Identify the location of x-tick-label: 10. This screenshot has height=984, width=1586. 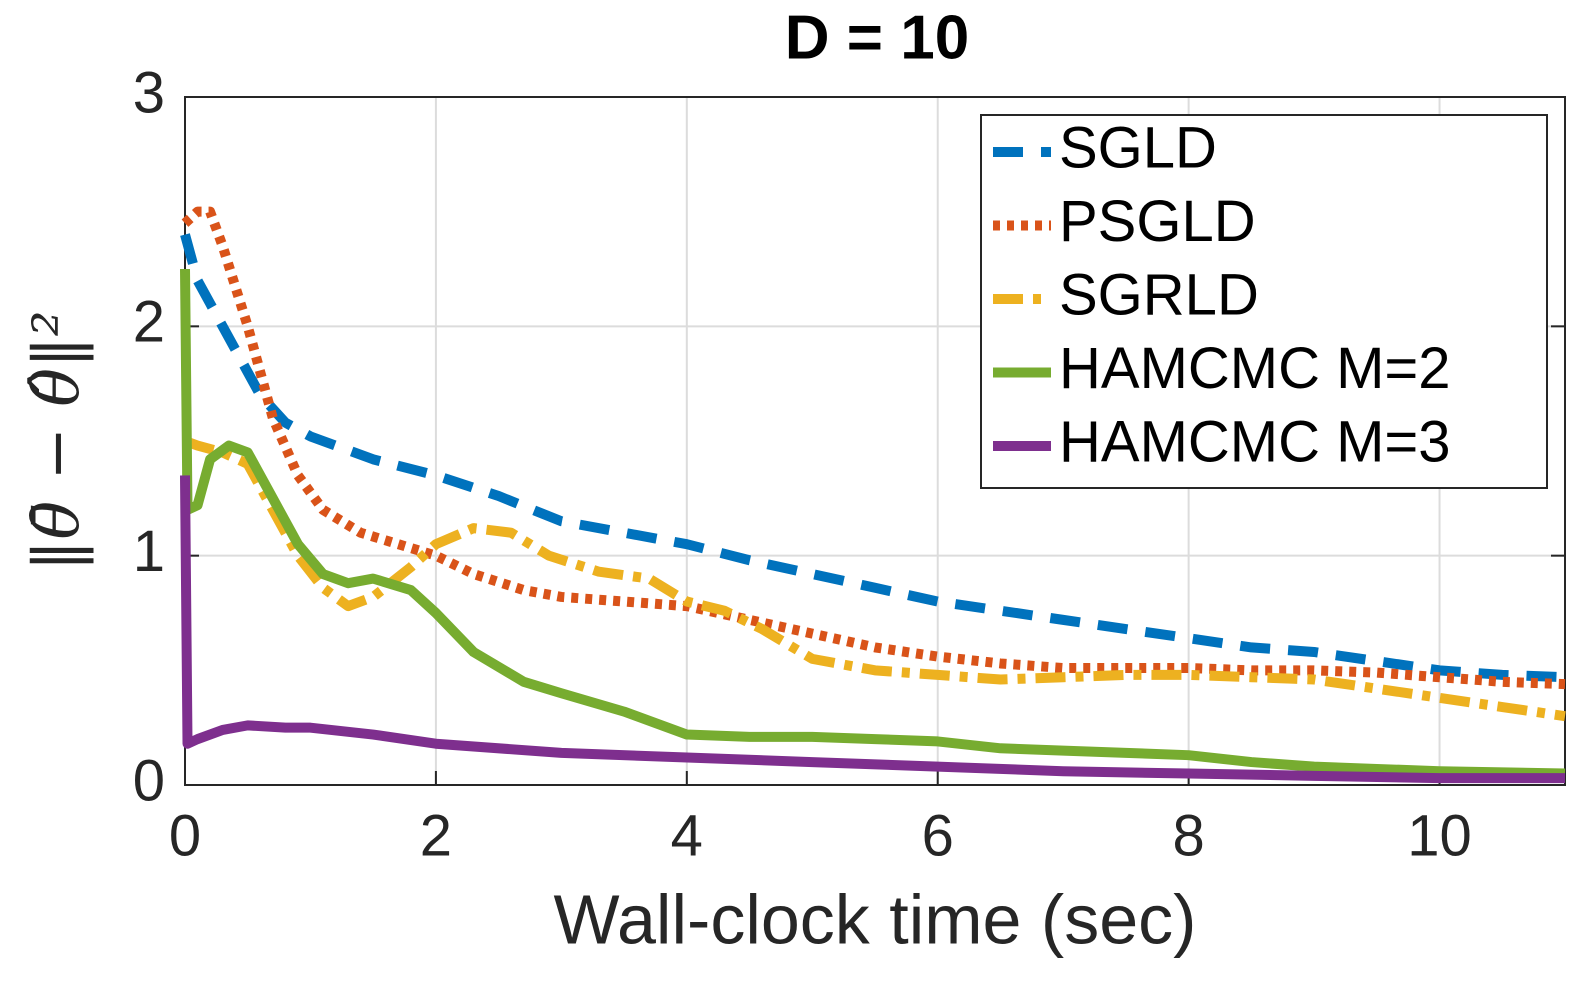
(1439, 835).